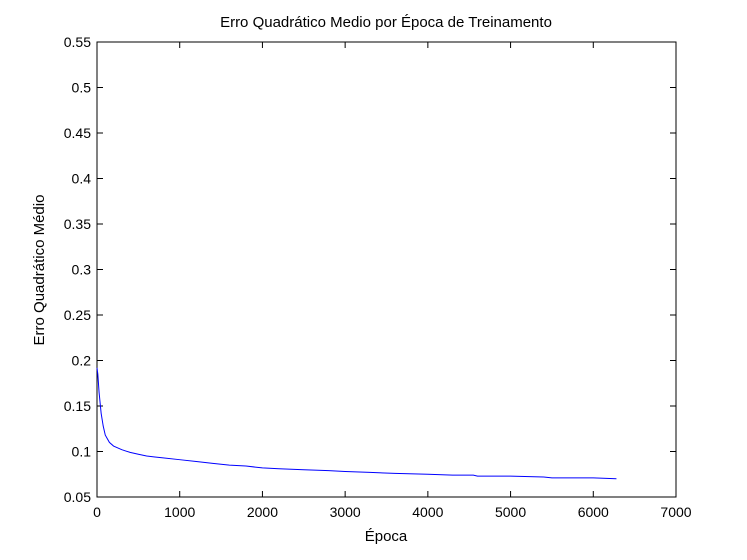  Describe the element at coordinates (262, 512) in the screenshot. I see `x-tick-label: 2000` at that location.